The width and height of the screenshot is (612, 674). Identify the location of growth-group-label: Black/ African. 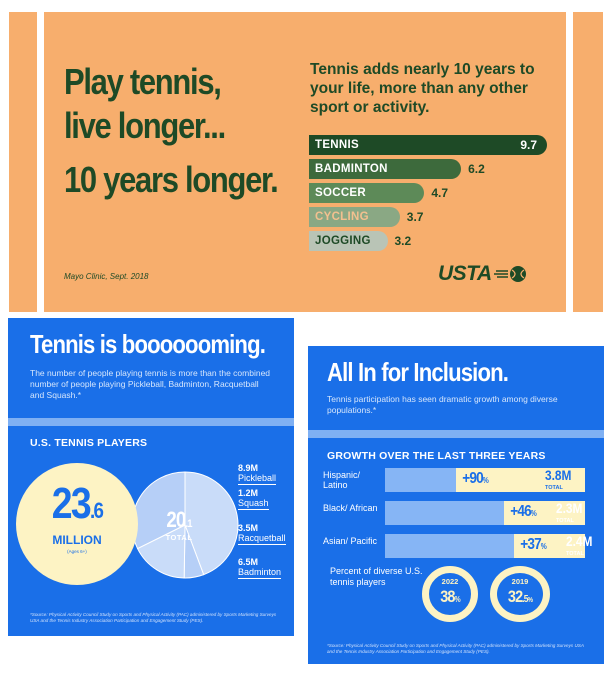
(350, 508).